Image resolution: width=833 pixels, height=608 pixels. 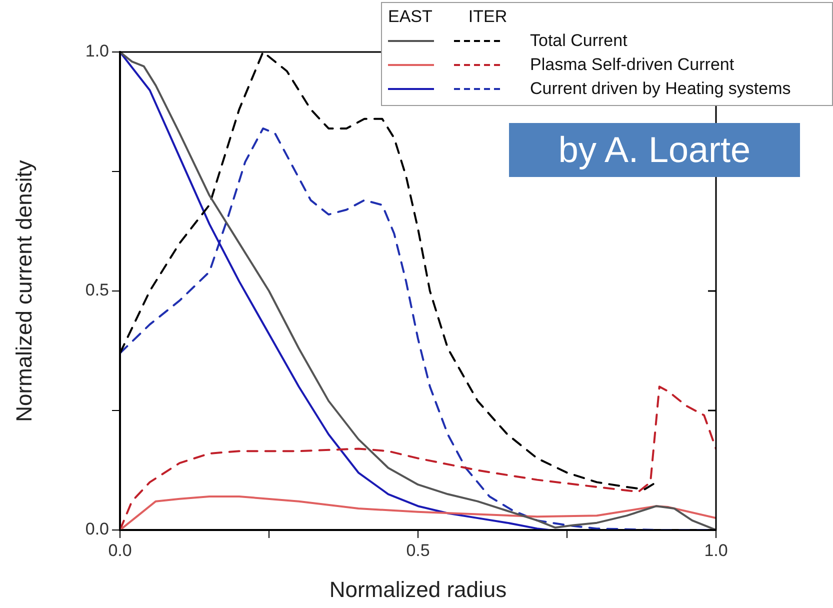 What do you see at coordinates (654, 150) in the screenshot?
I see `annotation: by A. Loarte` at bounding box center [654, 150].